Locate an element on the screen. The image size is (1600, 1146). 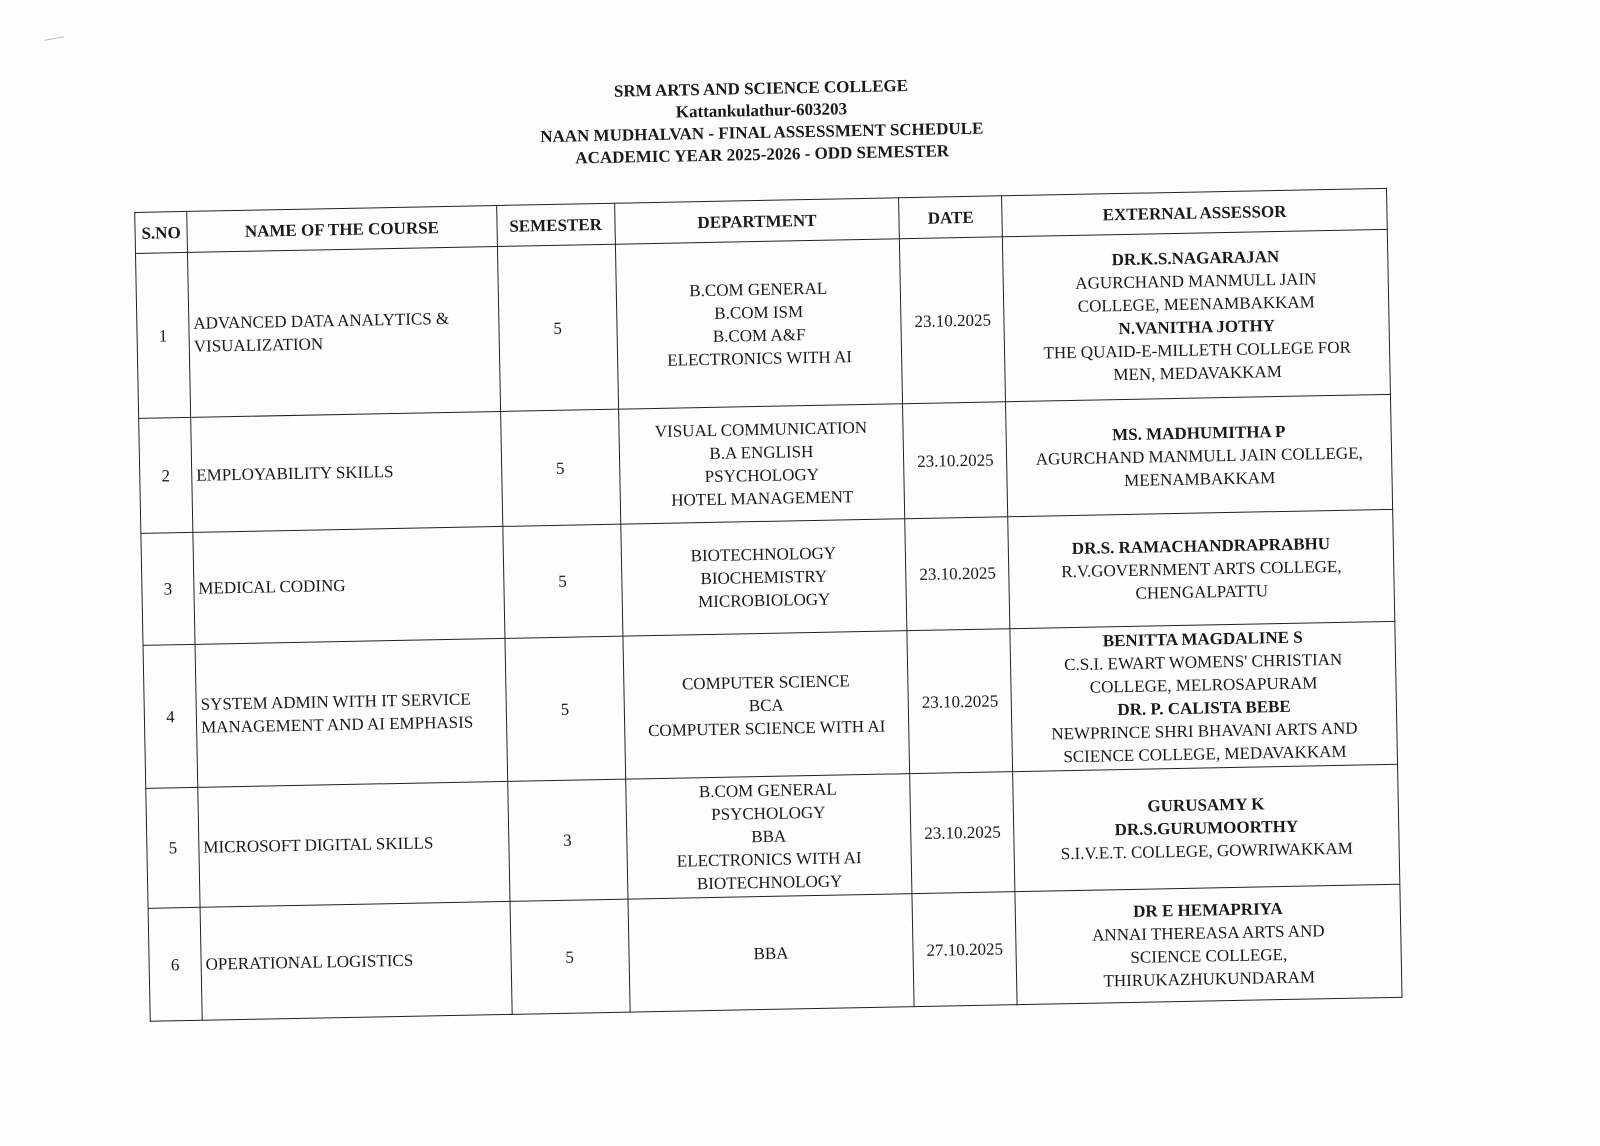
department-cell: BBA is located at coordinates (771, 953).